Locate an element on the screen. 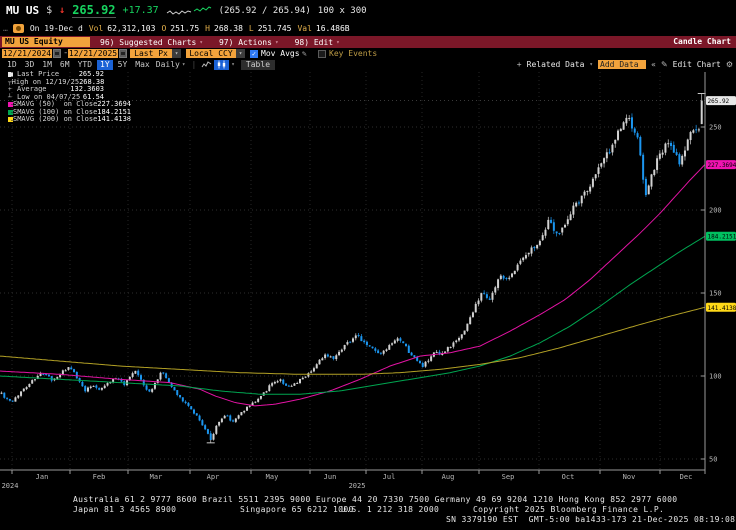 The image size is (736, 530). currency-dropdown: Local CCY is located at coordinates (211, 53).